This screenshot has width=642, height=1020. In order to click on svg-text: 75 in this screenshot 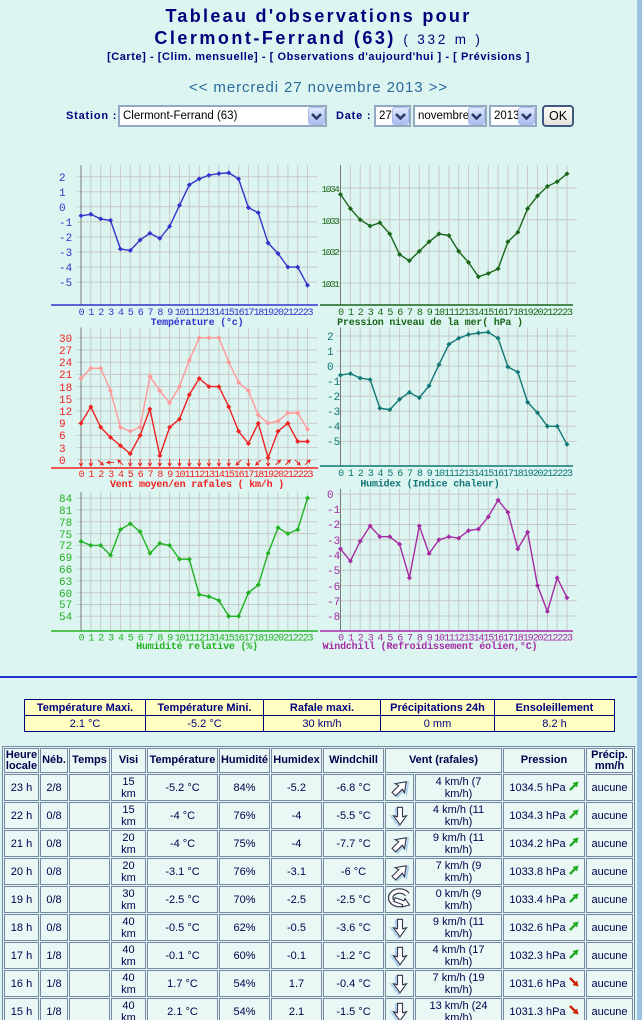, I will do `click(65, 536)`.